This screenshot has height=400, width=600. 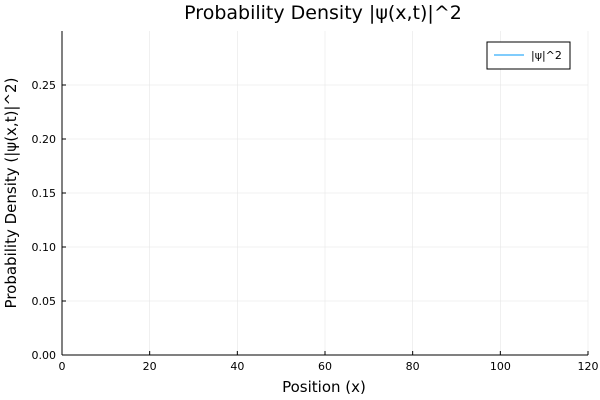 I want to click on x-tick-label: 80, so click(x=413, y=366).